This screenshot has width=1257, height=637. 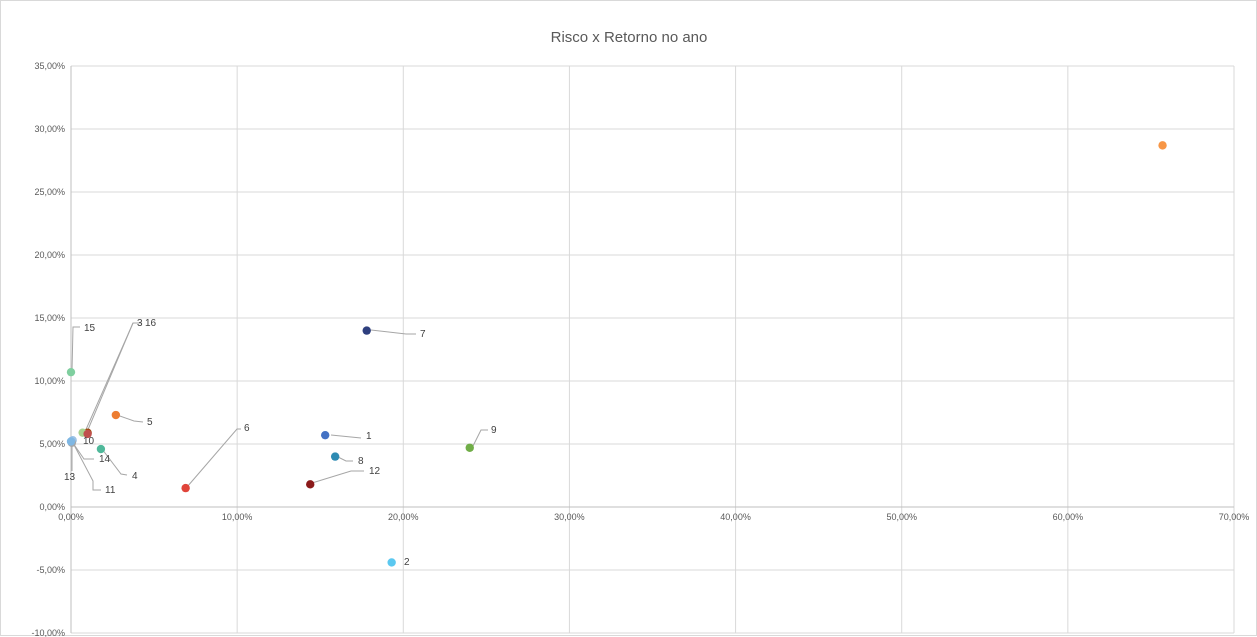 I want to click on x-tick-label: 60,00%, so click(x=1068, y=517).